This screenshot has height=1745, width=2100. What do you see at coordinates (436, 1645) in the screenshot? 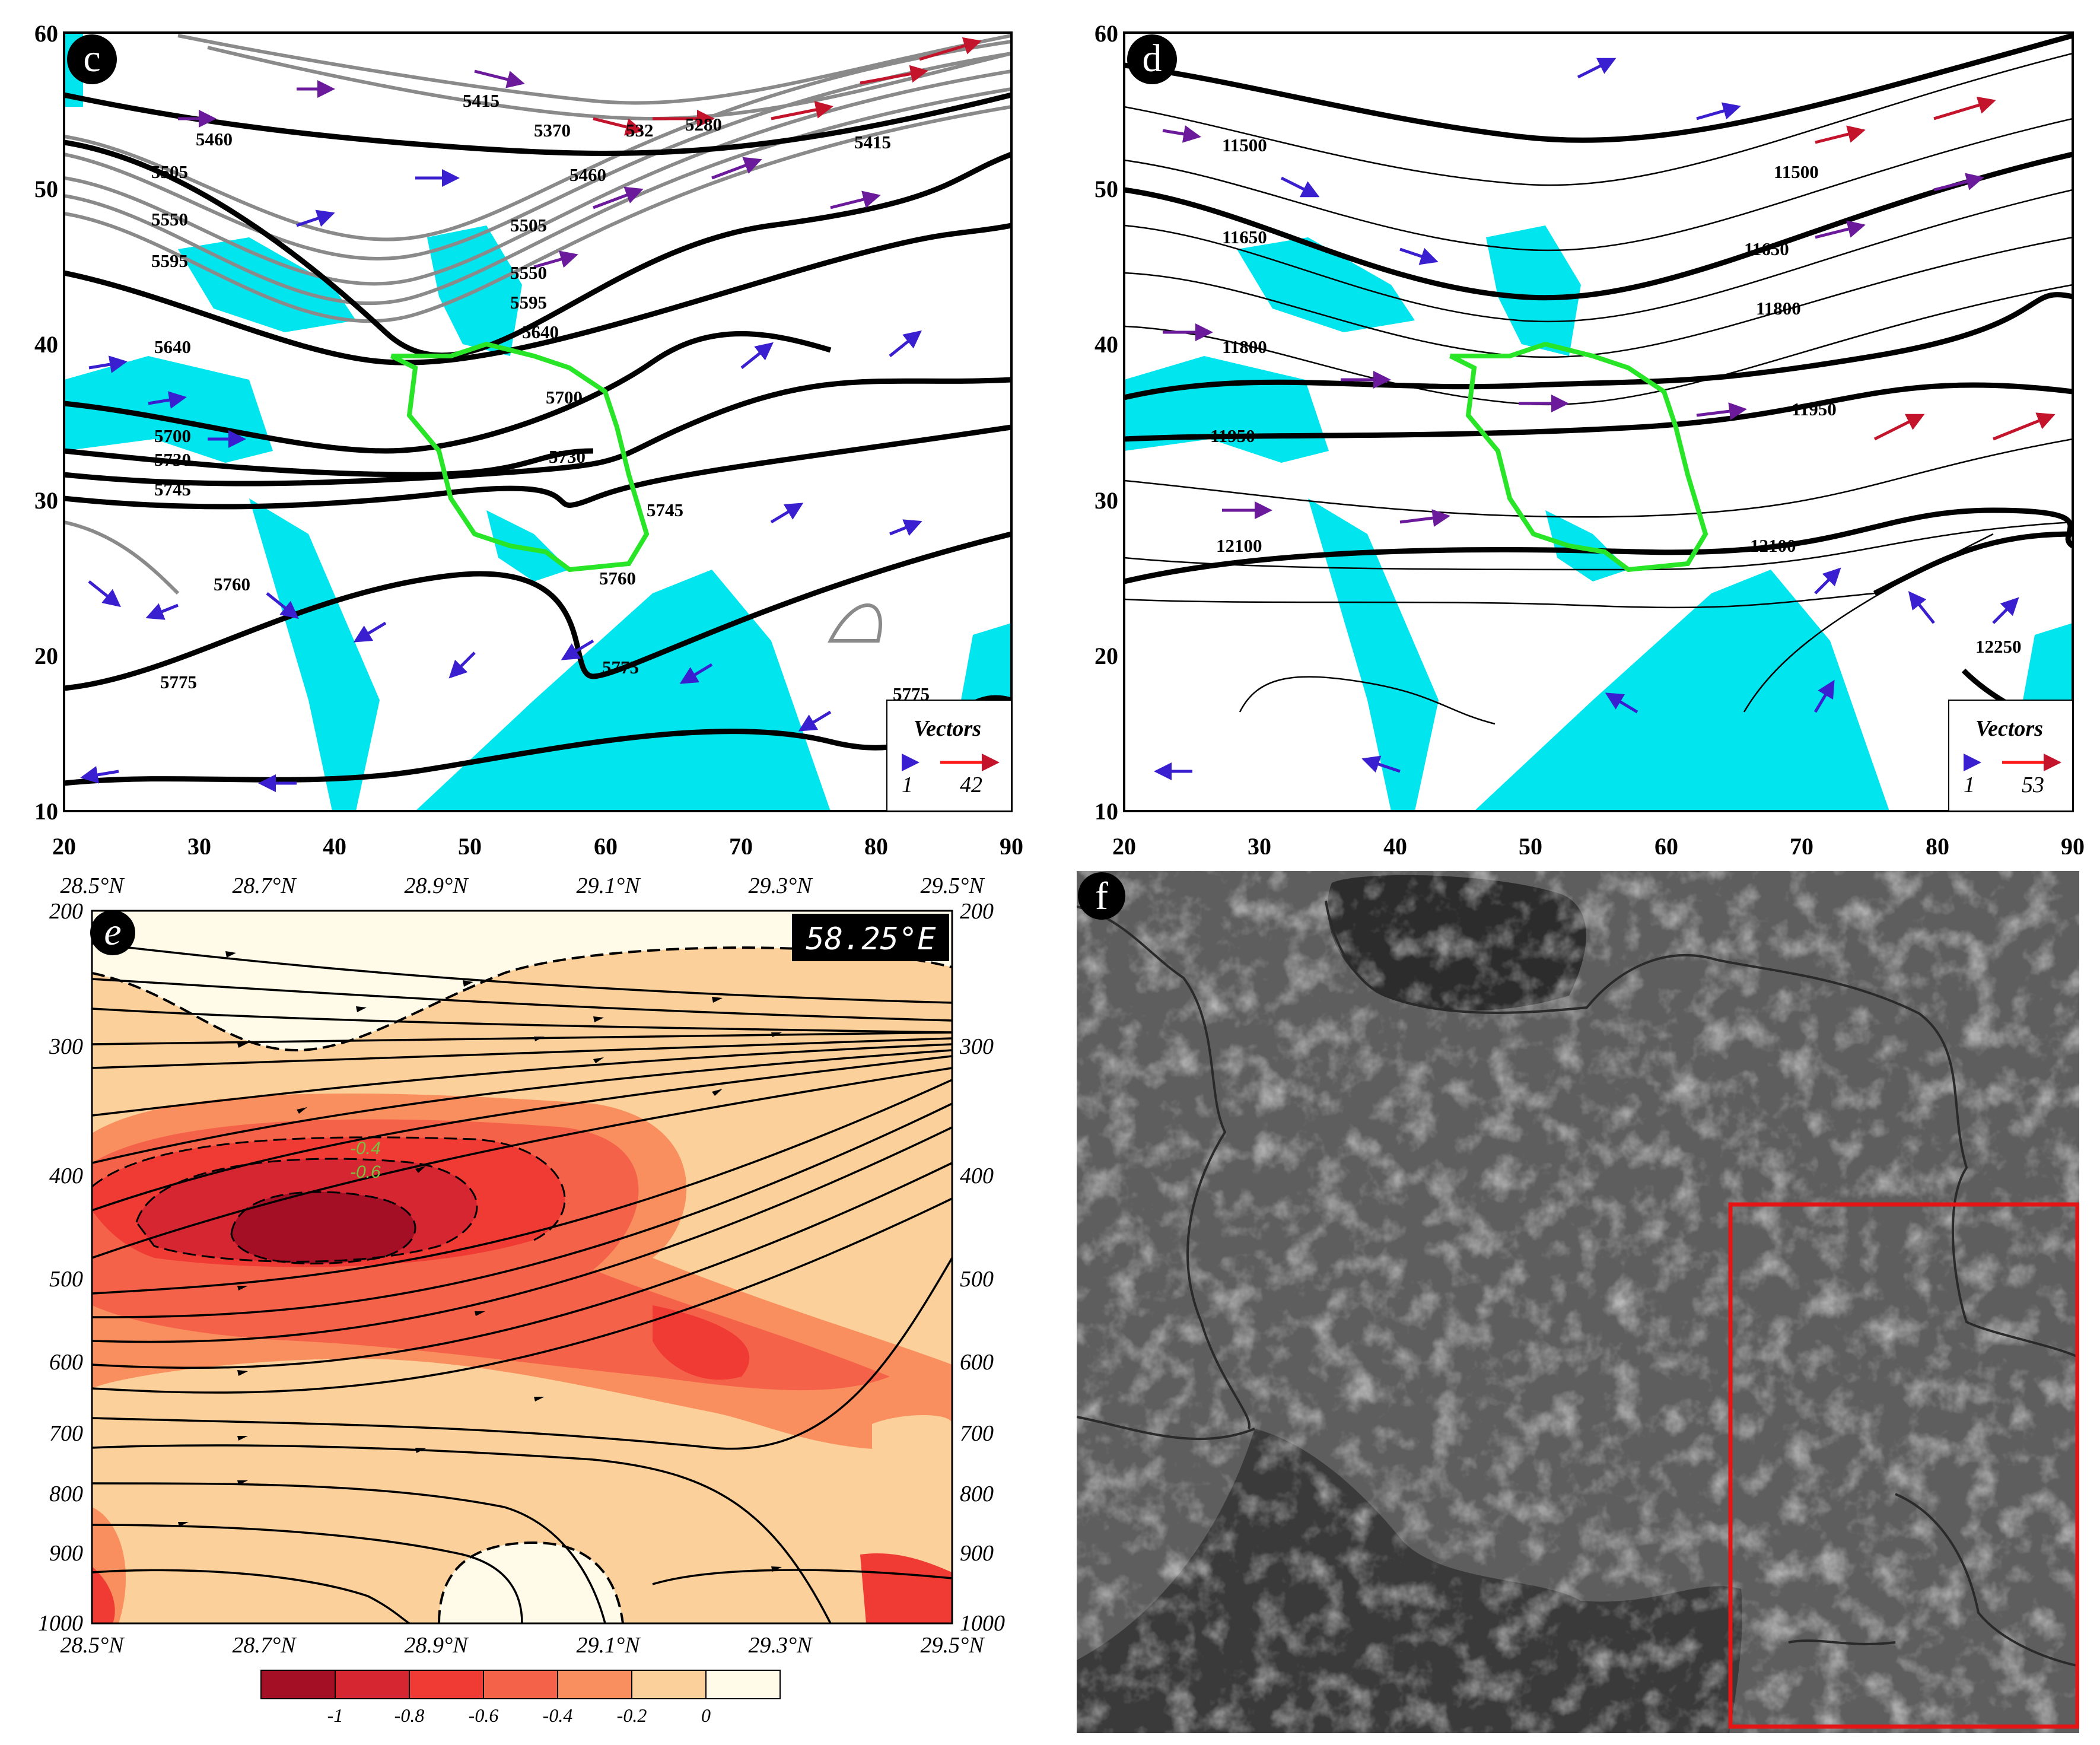
I see `lat-tick-bottom: 28.9°N` at bounding box center [436, 1645].